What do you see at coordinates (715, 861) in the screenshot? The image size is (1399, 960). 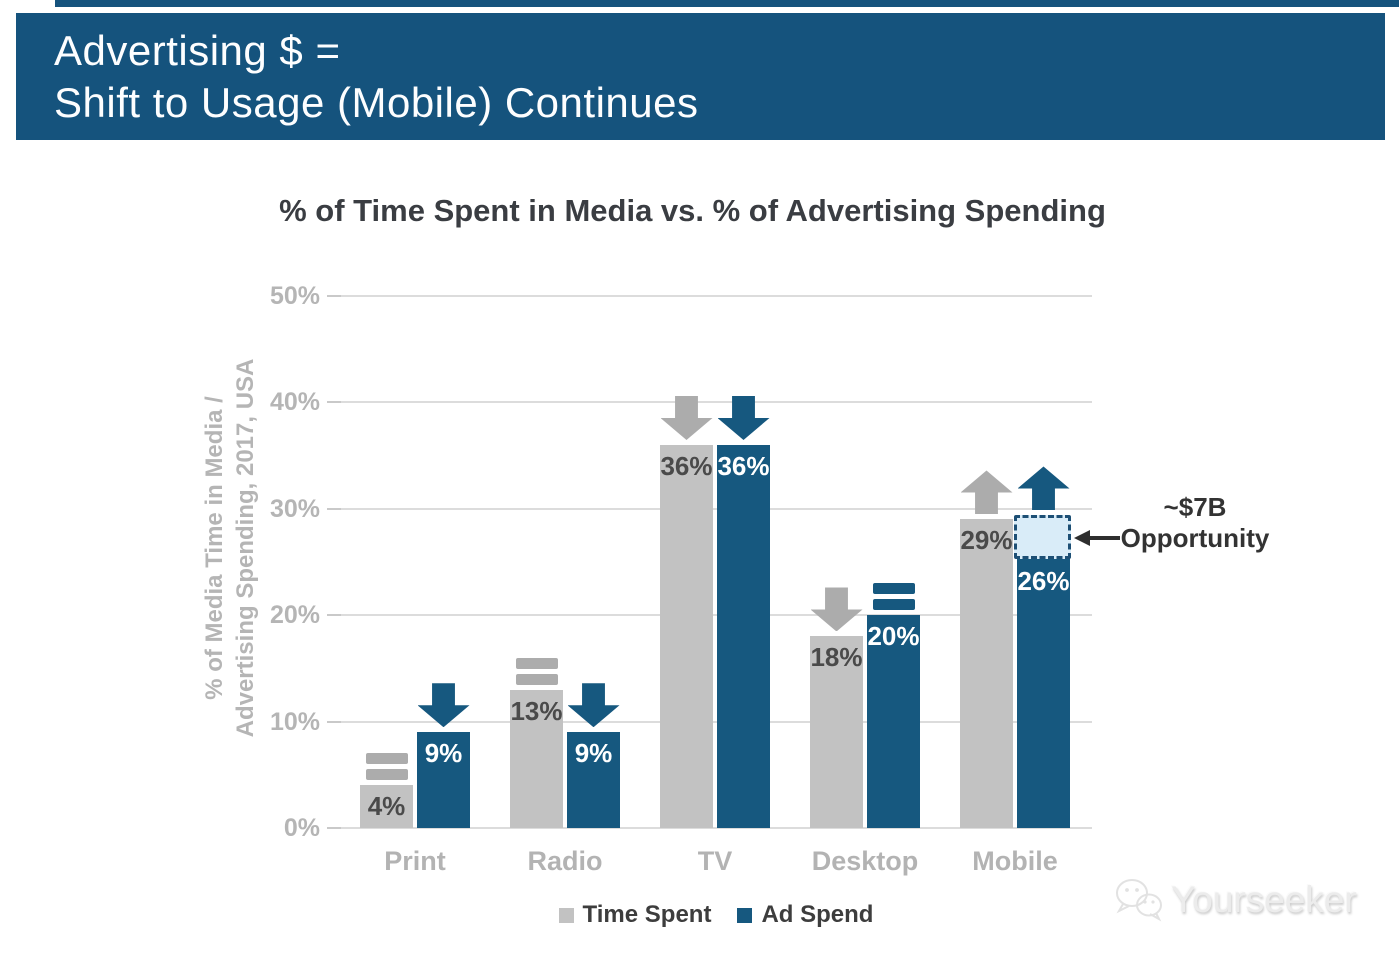 I see `category-label-tv: TV` at bounding box center [715, 861].